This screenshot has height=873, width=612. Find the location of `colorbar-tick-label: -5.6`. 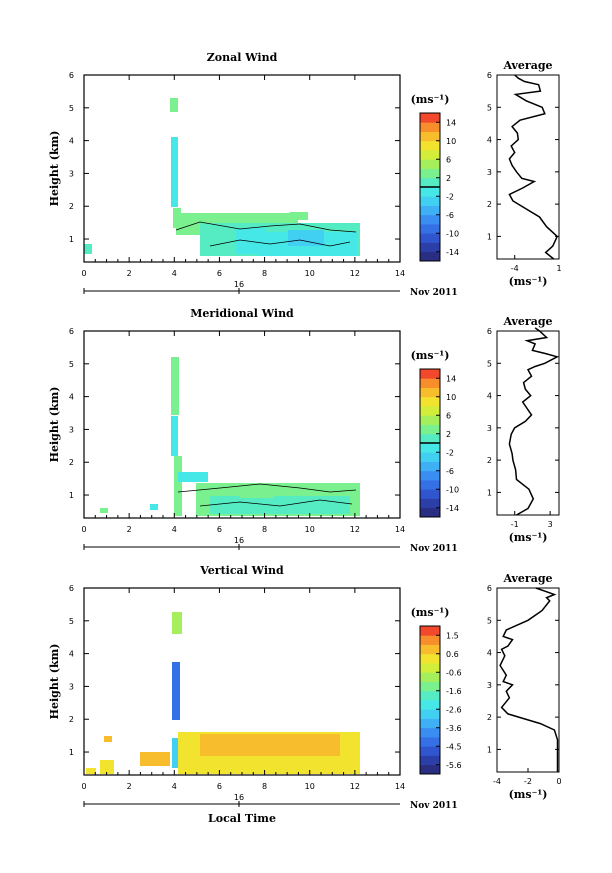

colorbar-tick-label: -5.6 is located at coordinates (454, 765).